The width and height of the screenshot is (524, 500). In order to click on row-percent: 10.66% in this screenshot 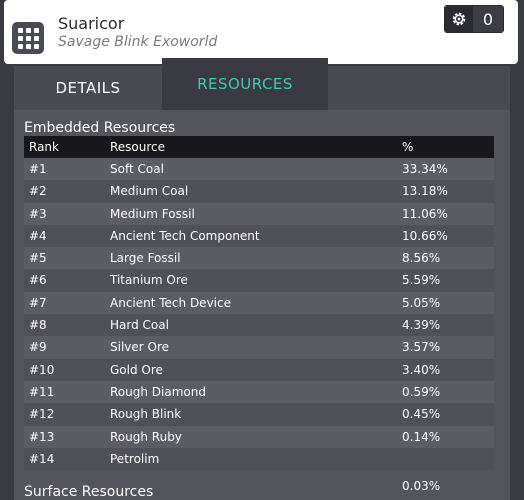, I will do `click(425, 235)`.